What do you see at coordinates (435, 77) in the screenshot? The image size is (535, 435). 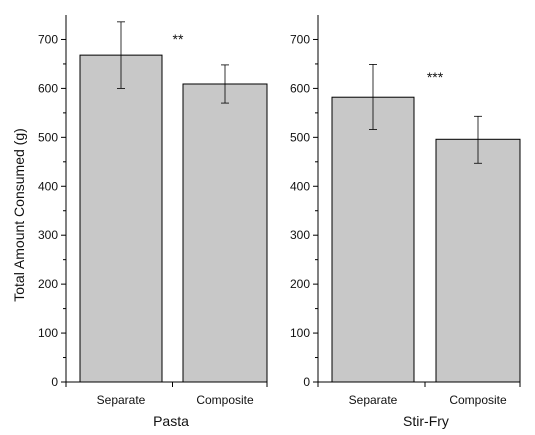 I see `significance-marker: ***` at bounding box center [435, 77].